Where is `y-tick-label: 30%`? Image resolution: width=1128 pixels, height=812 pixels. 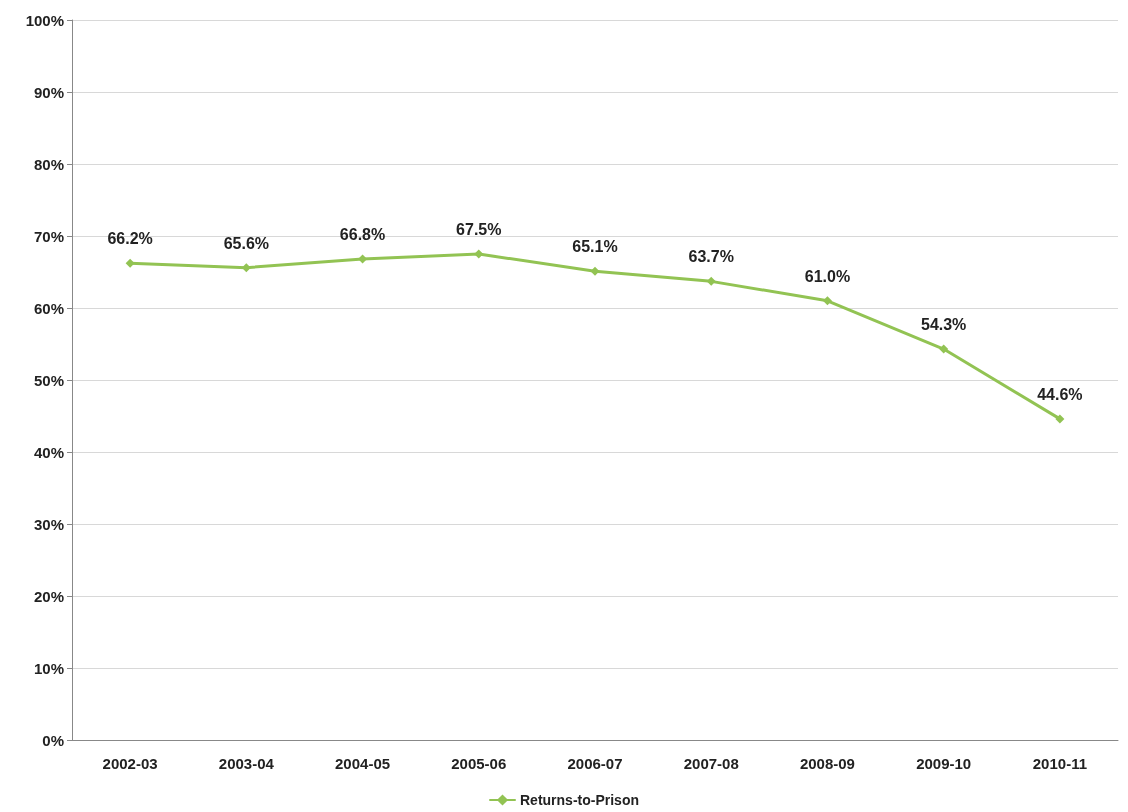 y-tick-label: 30% is located at coordinates (48, 524).